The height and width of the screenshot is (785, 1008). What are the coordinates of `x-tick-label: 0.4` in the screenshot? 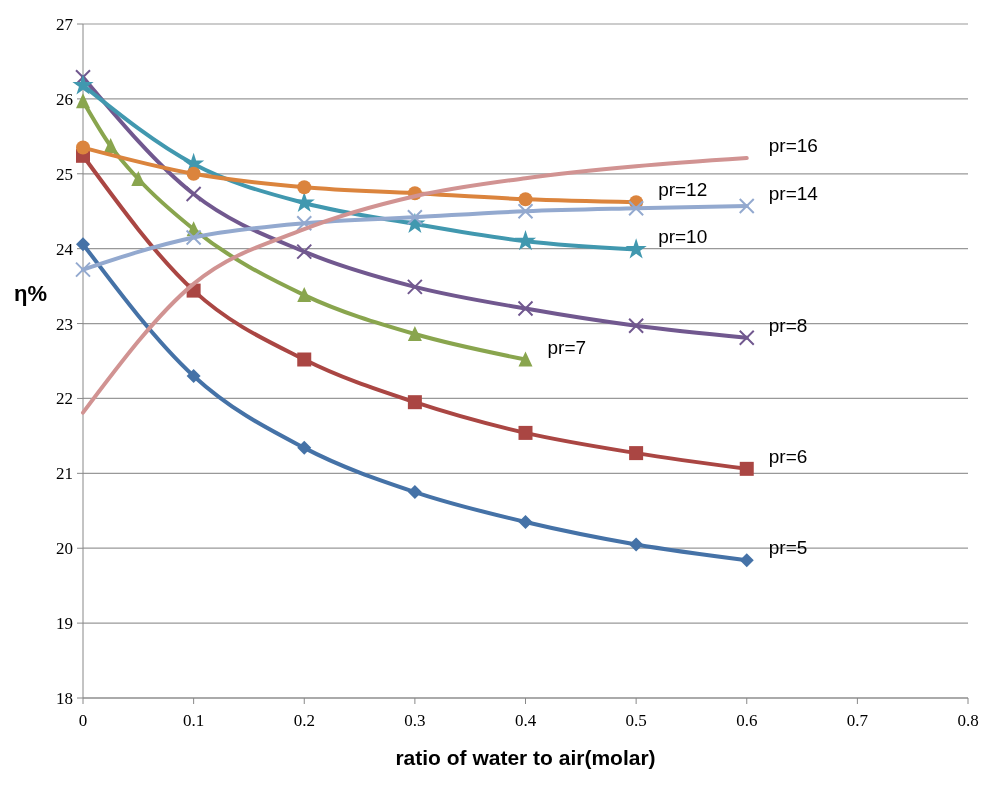 It's located at (525, 720).